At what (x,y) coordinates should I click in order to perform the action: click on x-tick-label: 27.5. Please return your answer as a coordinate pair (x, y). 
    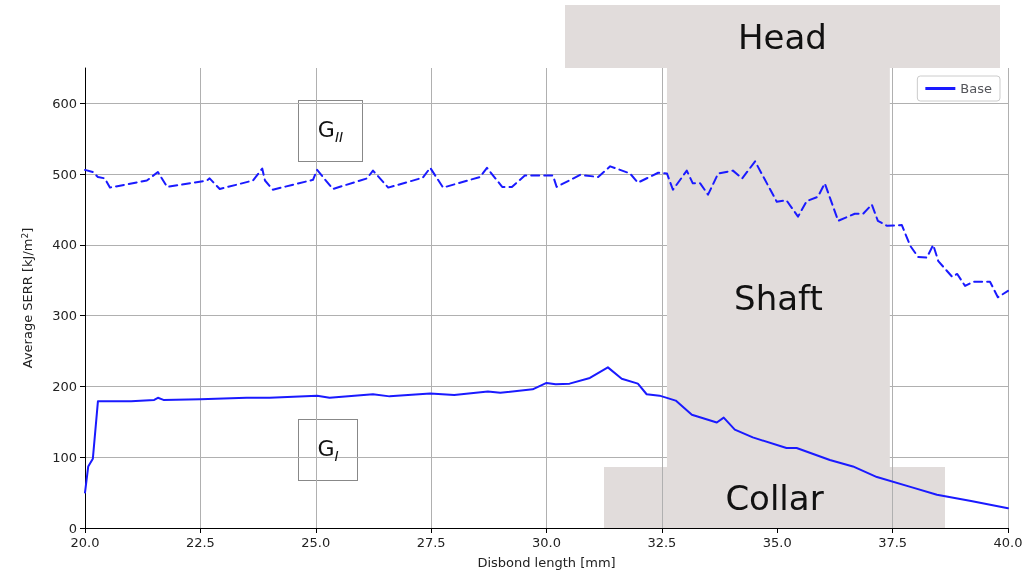
    Looking at the image, I should click on (431, 542).